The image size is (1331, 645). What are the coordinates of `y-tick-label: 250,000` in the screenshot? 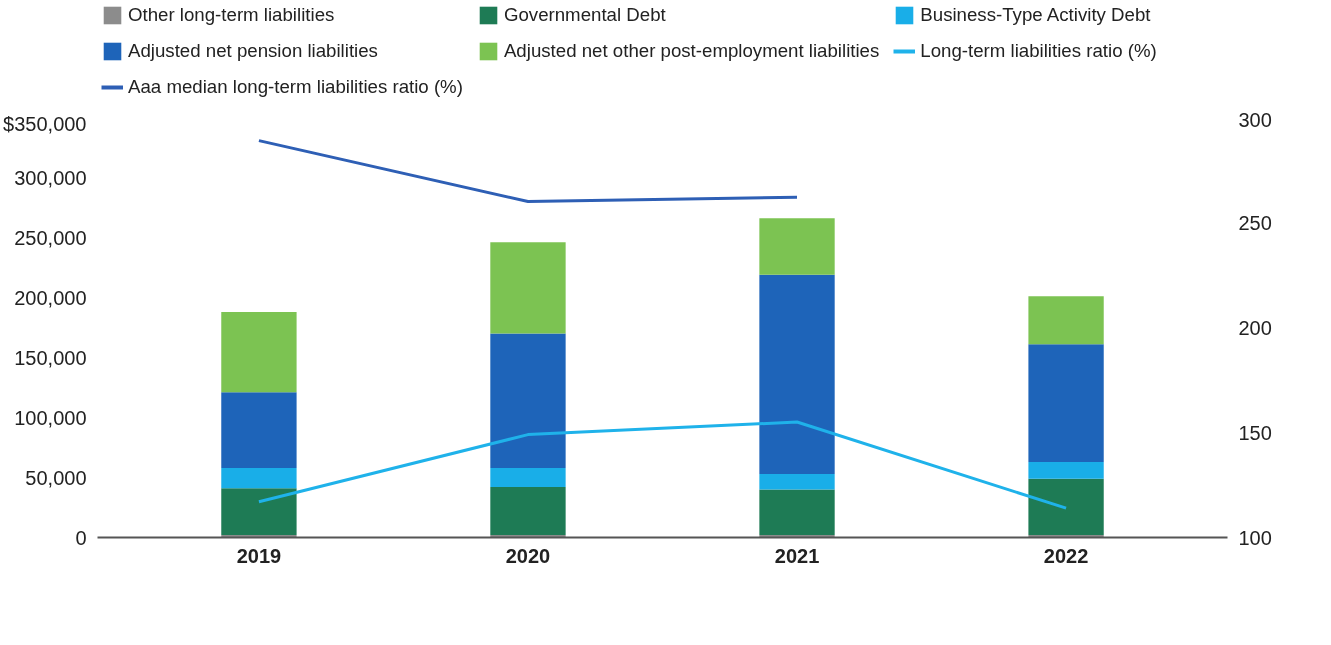 It's located at (50, 237).